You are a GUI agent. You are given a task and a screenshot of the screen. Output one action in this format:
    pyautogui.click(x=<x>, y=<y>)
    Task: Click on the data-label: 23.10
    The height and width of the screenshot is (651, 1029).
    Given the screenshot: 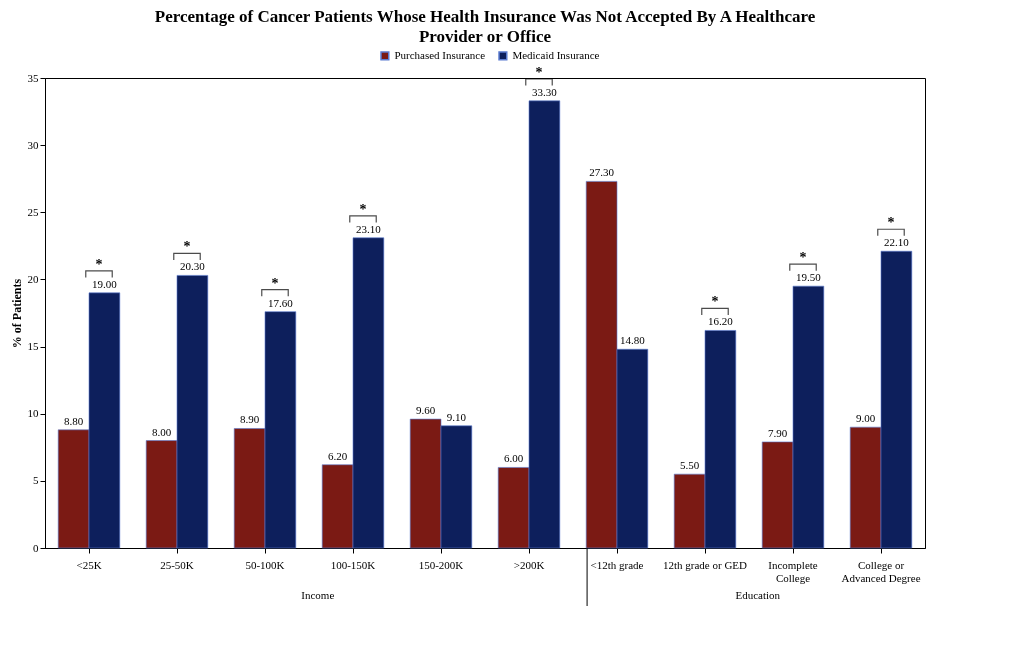 What is the action you would take?
    pyautogui.click(x=369, y=228)
    